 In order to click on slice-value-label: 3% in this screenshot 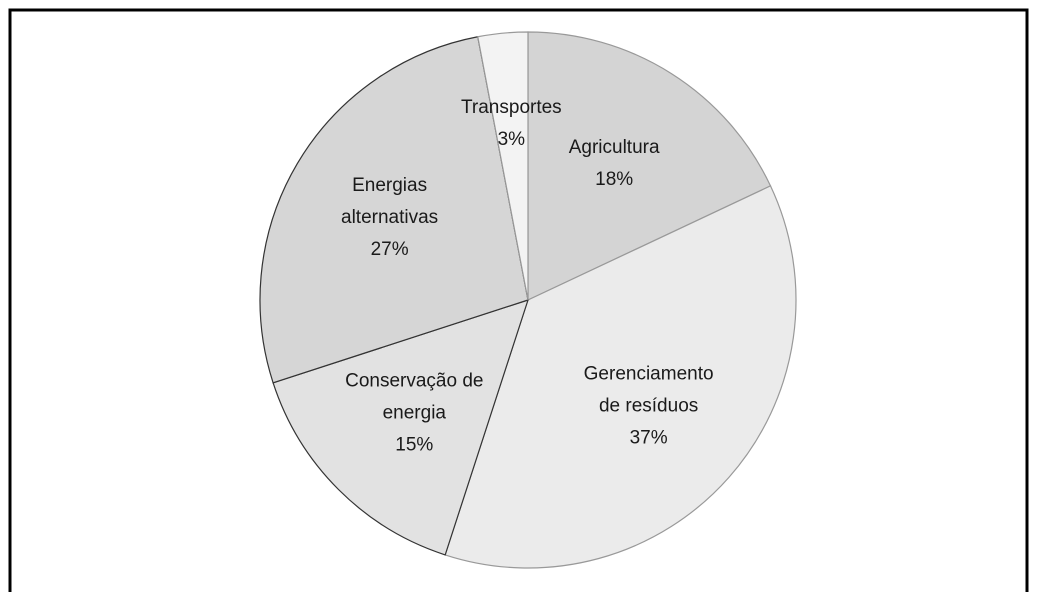, I will do `click(512, 139)`.